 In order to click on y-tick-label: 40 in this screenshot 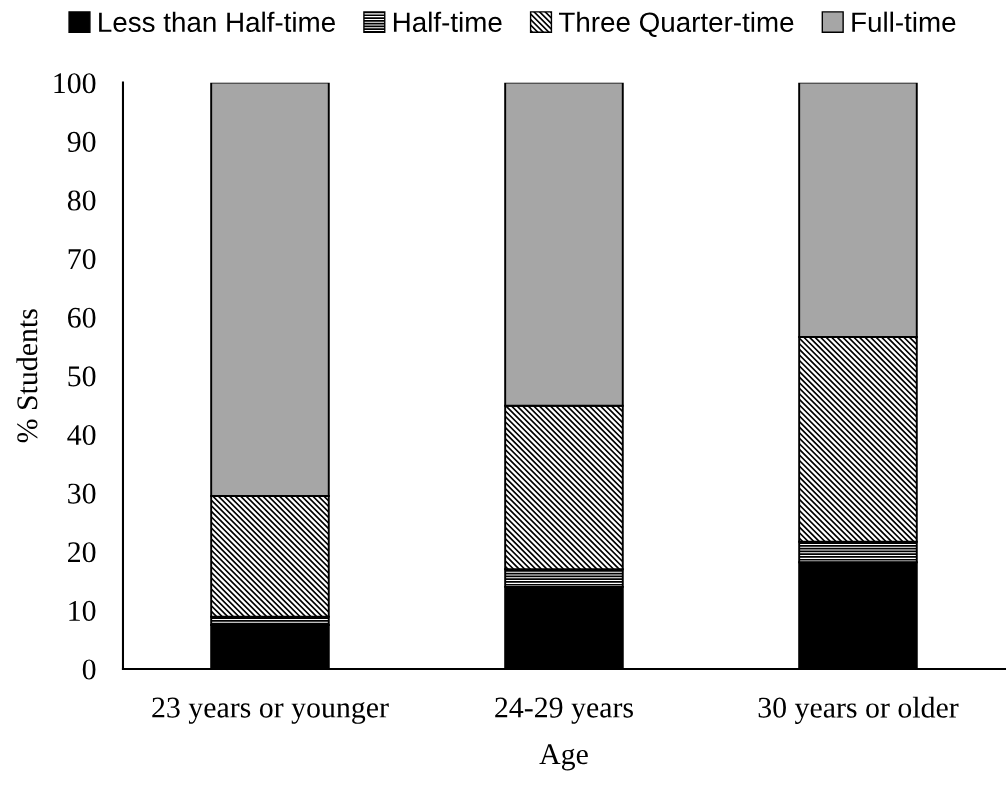, I will do `click(81, 435)`.